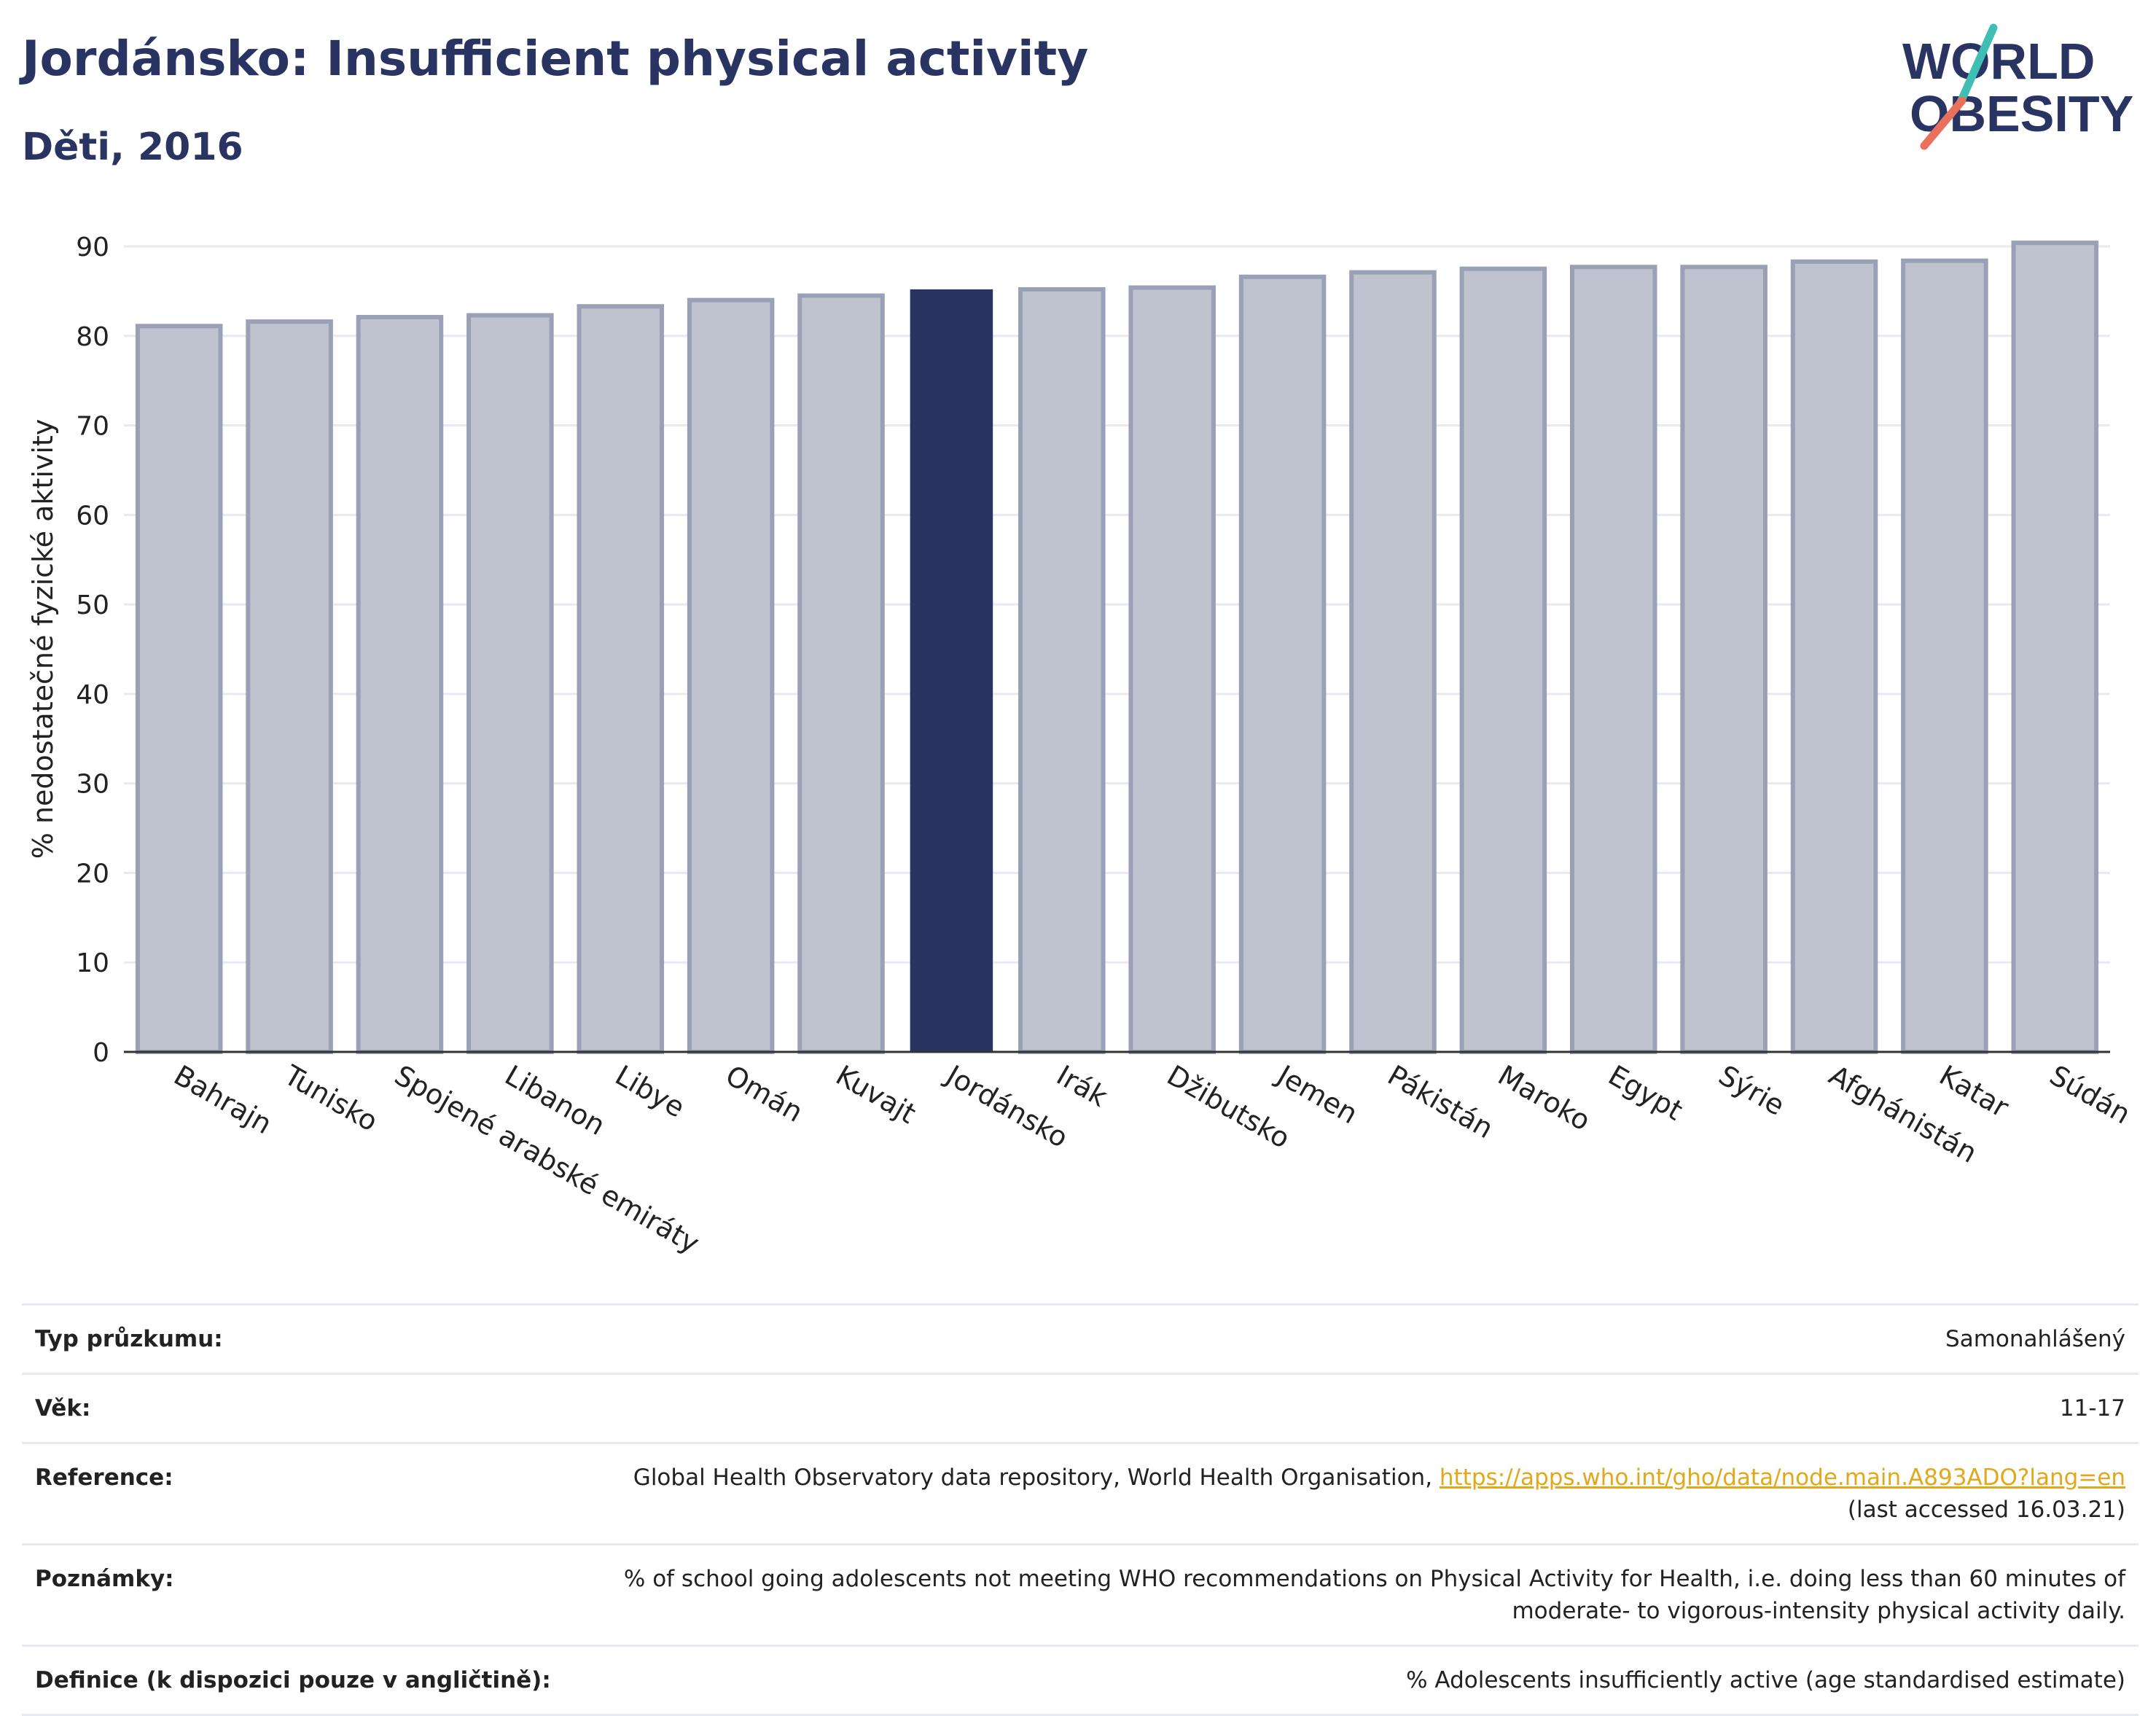 The width and height of the screenshot is (2156, 1716). Describe the element at coordinates (293, 1494) in the screenshot. I see `meta-label-reference: Reference:` at that location.